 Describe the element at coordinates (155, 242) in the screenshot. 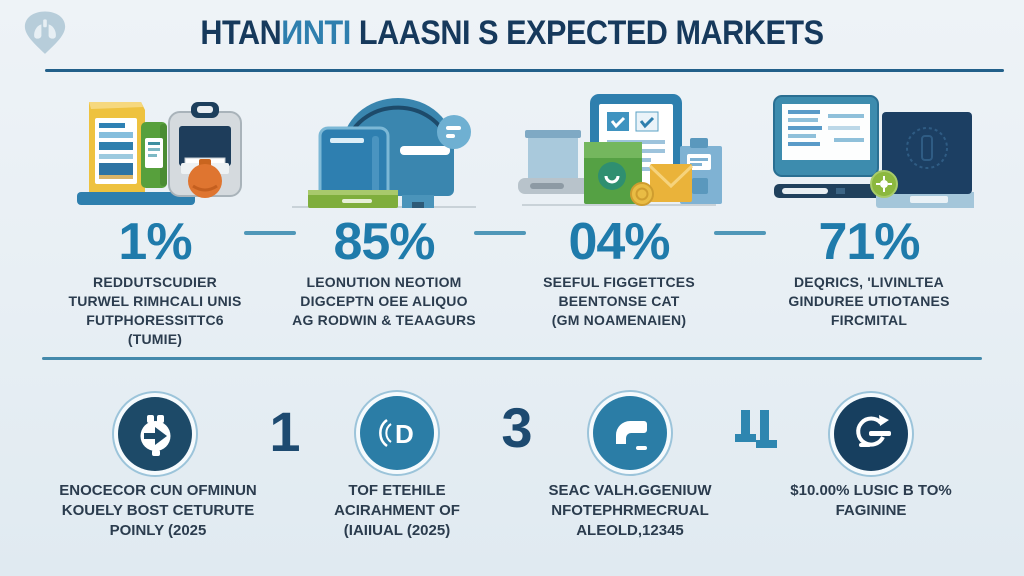

I see `stat-percent: 1%` at that location.